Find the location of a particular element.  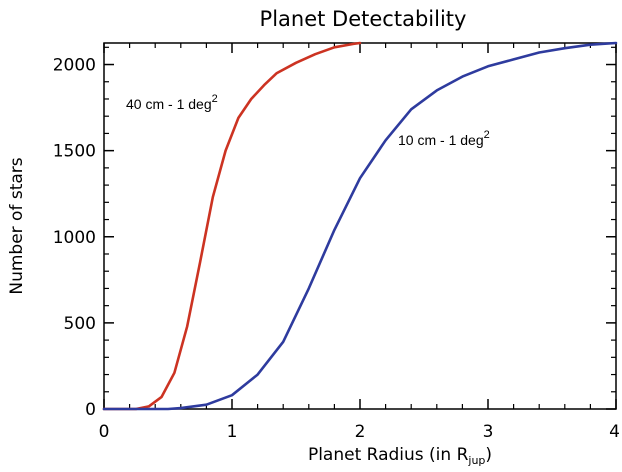

x-axis-label: Planet Radius (in Rjup) is located at coordinates (400, 456).